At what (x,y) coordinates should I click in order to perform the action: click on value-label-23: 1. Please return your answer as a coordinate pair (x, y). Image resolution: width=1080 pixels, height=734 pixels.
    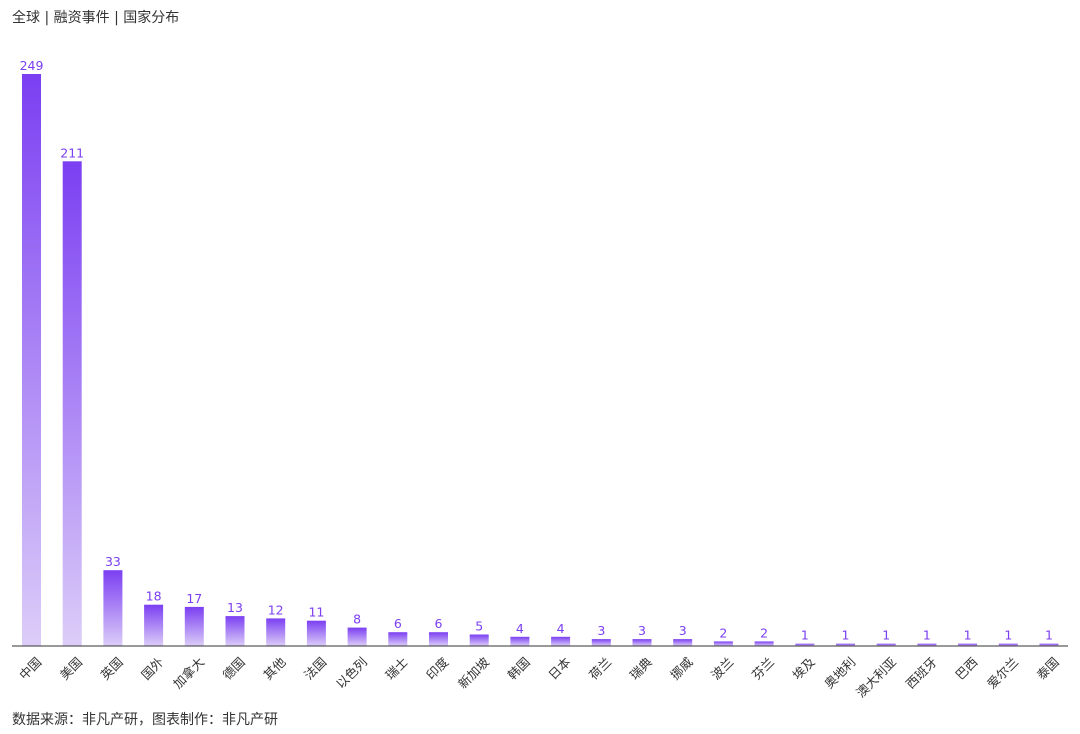
    Looking at the image, I should click on (968, 635).